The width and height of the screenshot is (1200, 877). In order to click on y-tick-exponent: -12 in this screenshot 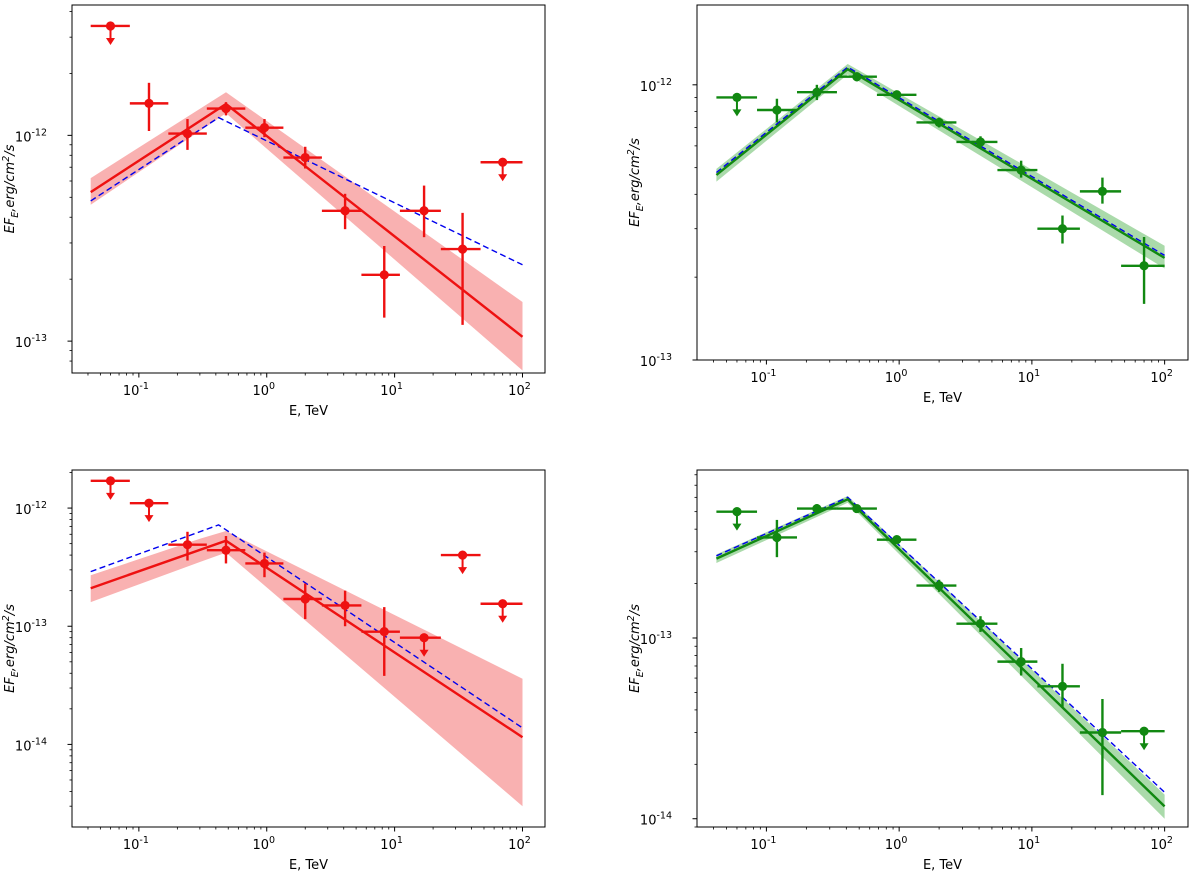, I will do `click(664, 82)`.